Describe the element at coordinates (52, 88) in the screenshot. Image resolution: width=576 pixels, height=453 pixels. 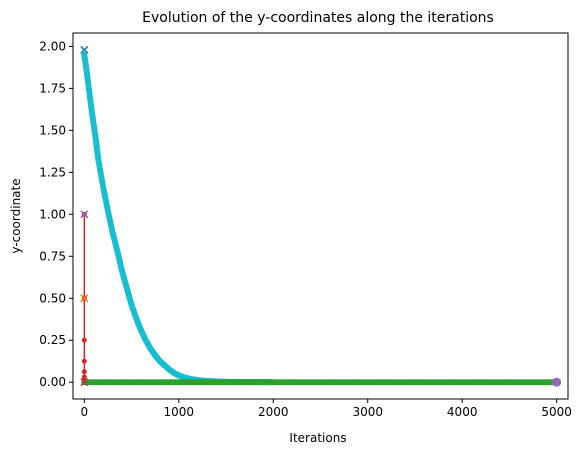
I see `y-tick-label: 1.75` at that location.